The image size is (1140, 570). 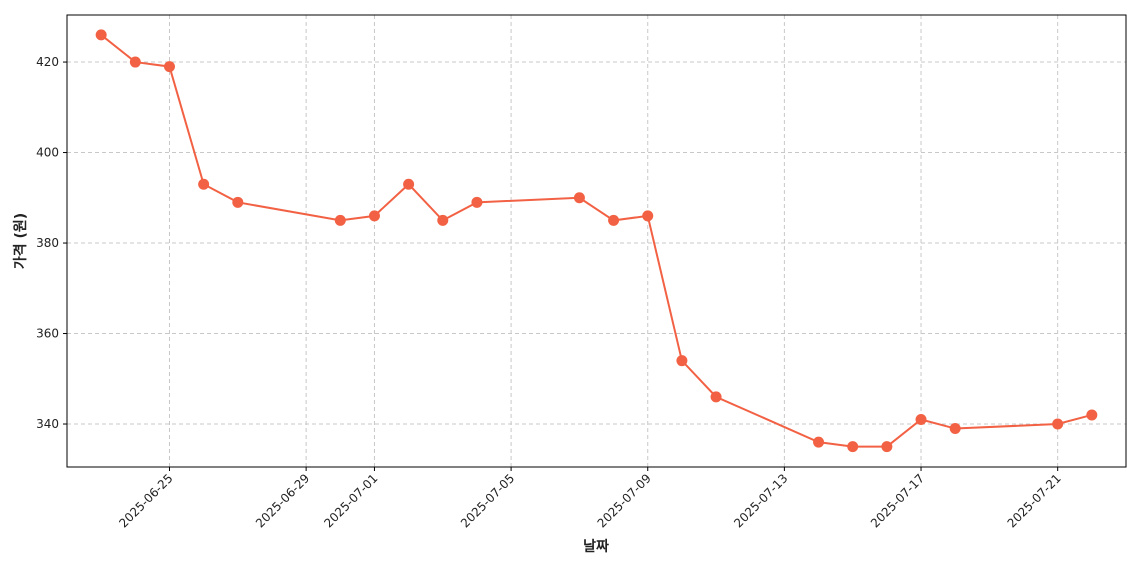 I want to click on y-tick-label: 340, so click(x=47, y=424).